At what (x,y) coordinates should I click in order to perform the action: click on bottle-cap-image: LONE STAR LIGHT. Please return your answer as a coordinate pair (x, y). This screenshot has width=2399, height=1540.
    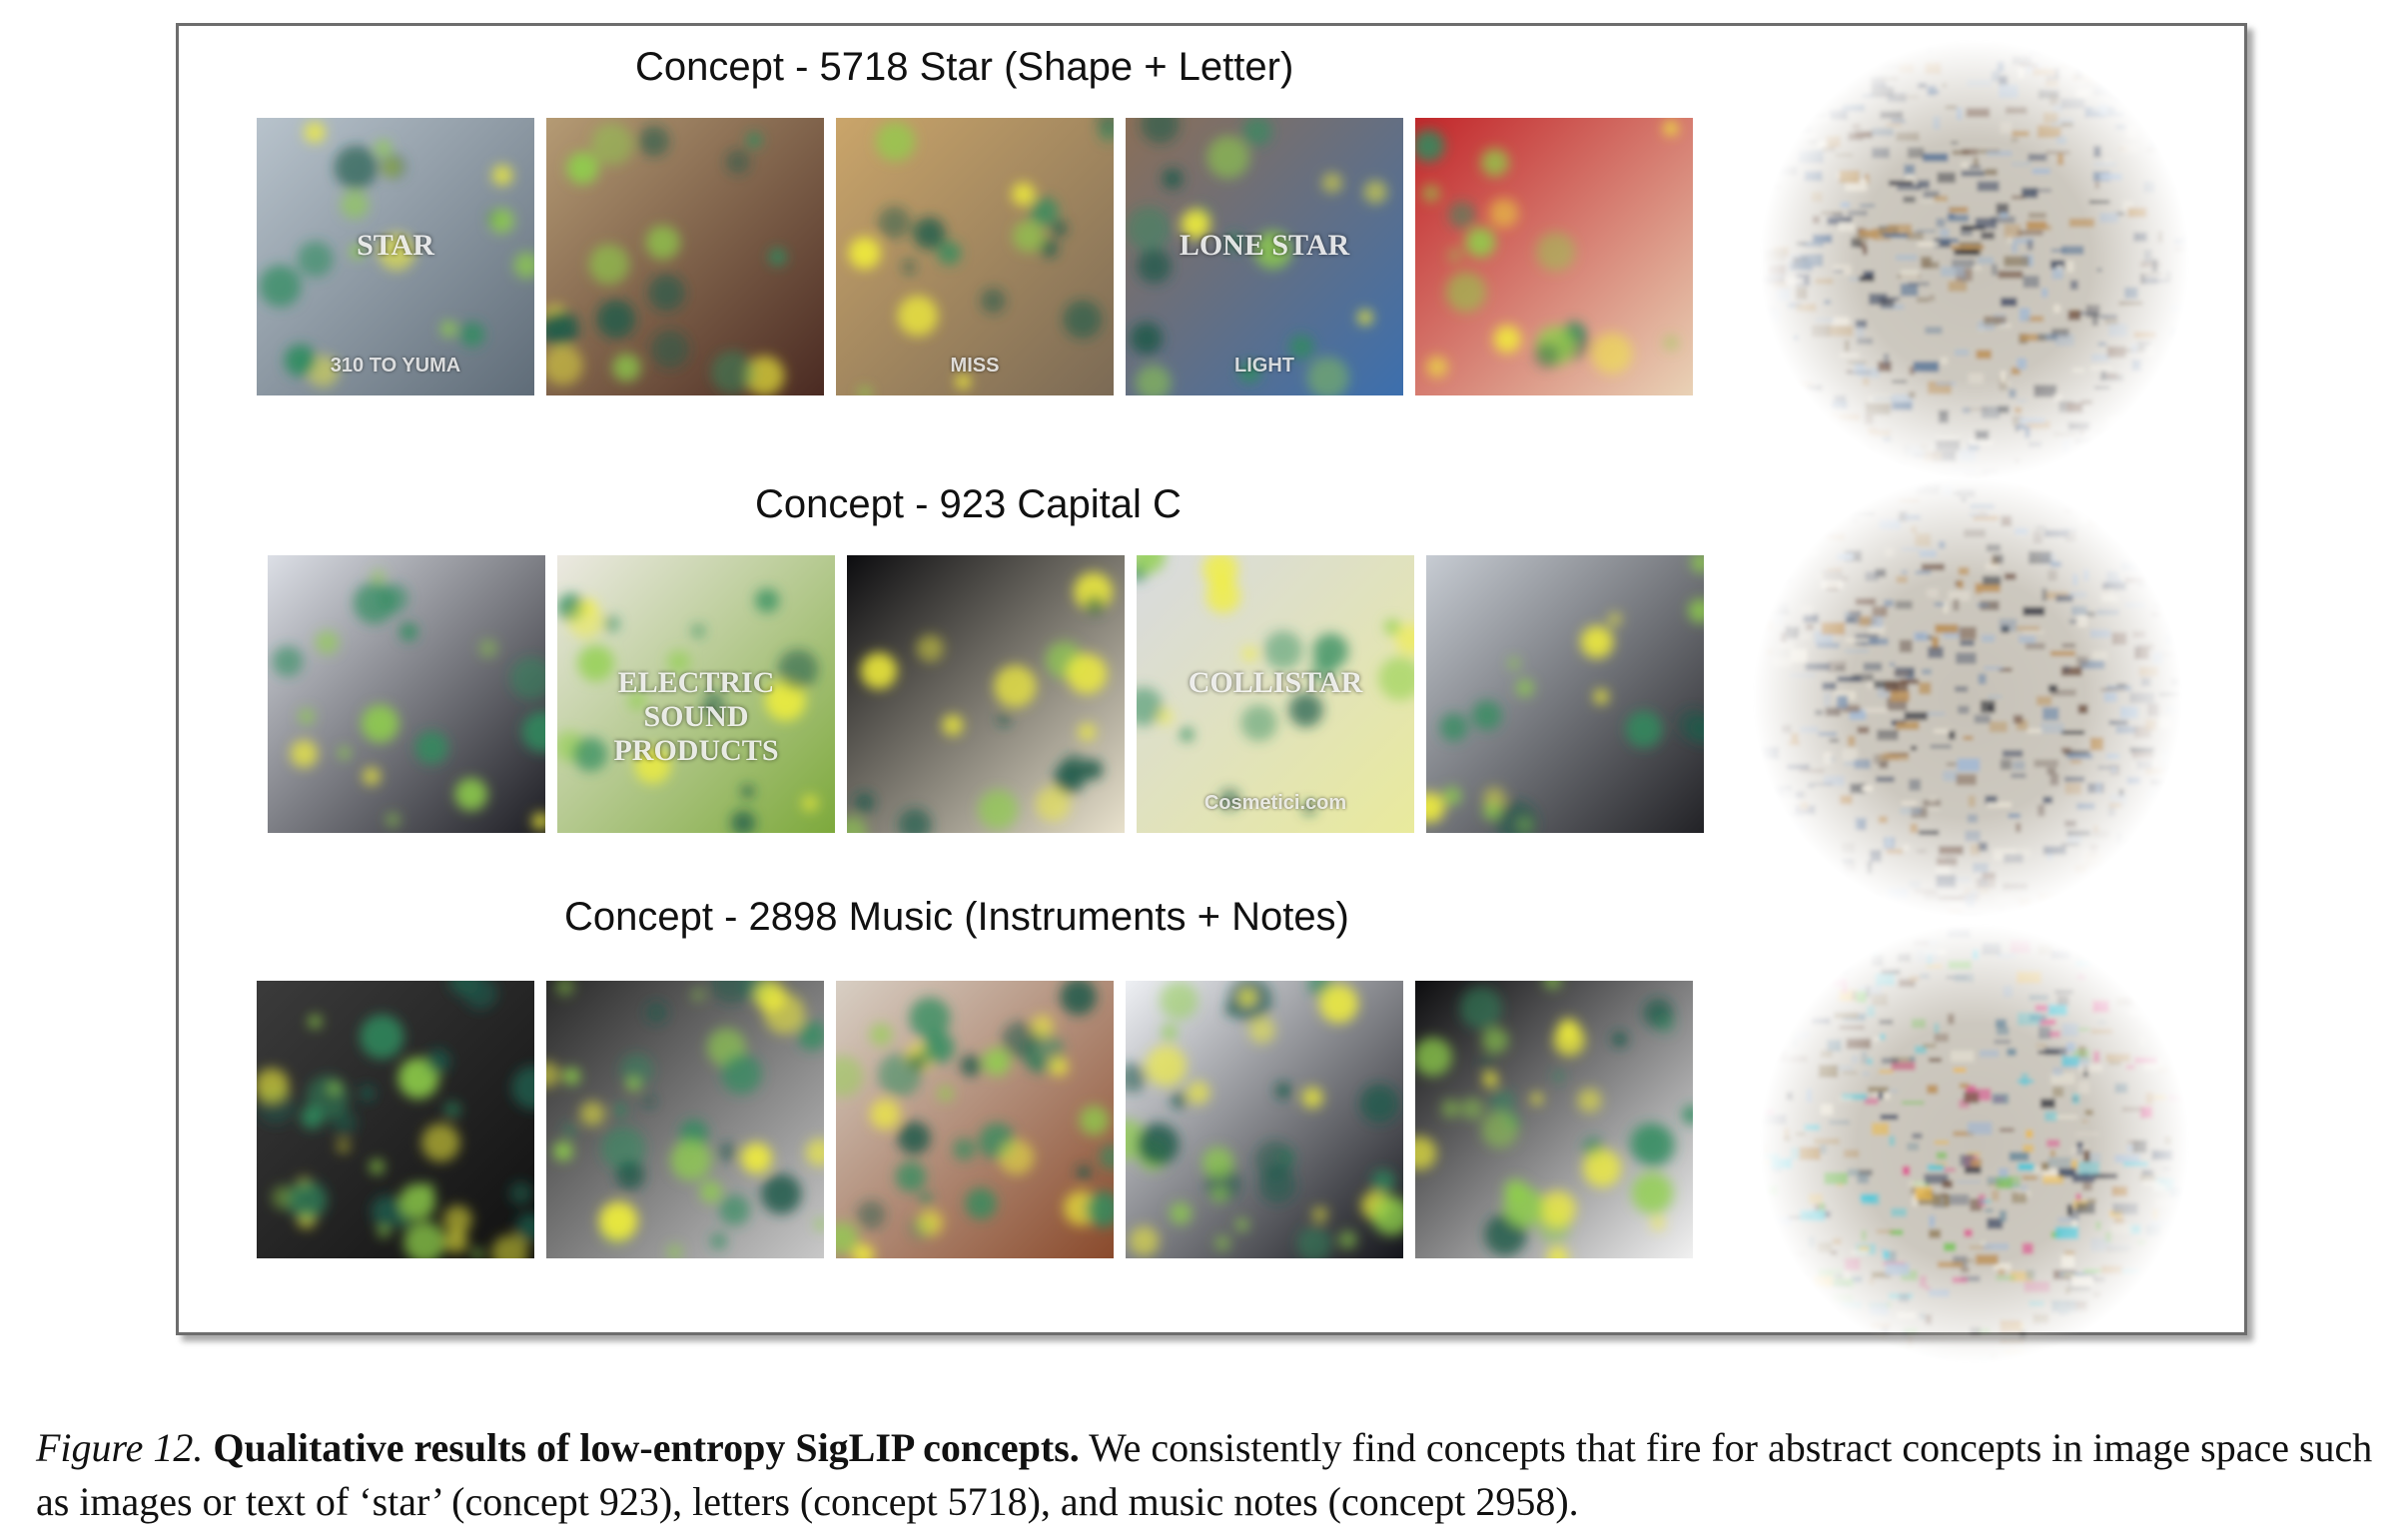
    Looking at the image, I should click on (1264, 256).